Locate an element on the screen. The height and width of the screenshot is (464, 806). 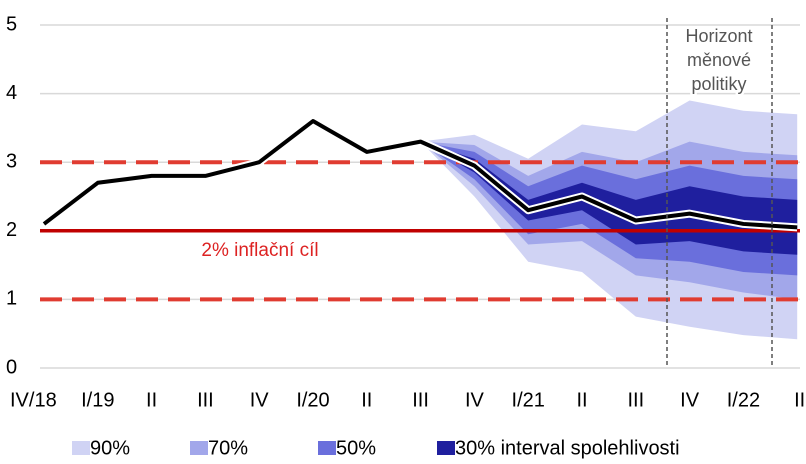
x-tick-label: I/21 is located at coordinates (528, 400).